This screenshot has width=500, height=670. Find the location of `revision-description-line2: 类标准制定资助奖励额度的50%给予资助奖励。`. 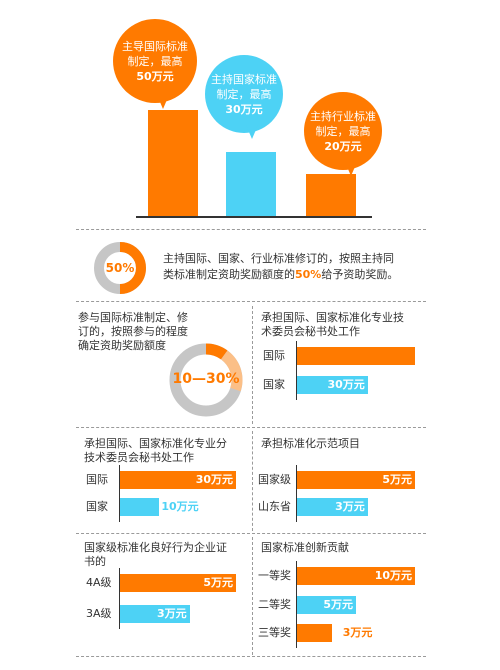

revision-description-line2: 类标准制定资助奖励额度的50%给予资助奖励。 is located at coordinates (298, 275).